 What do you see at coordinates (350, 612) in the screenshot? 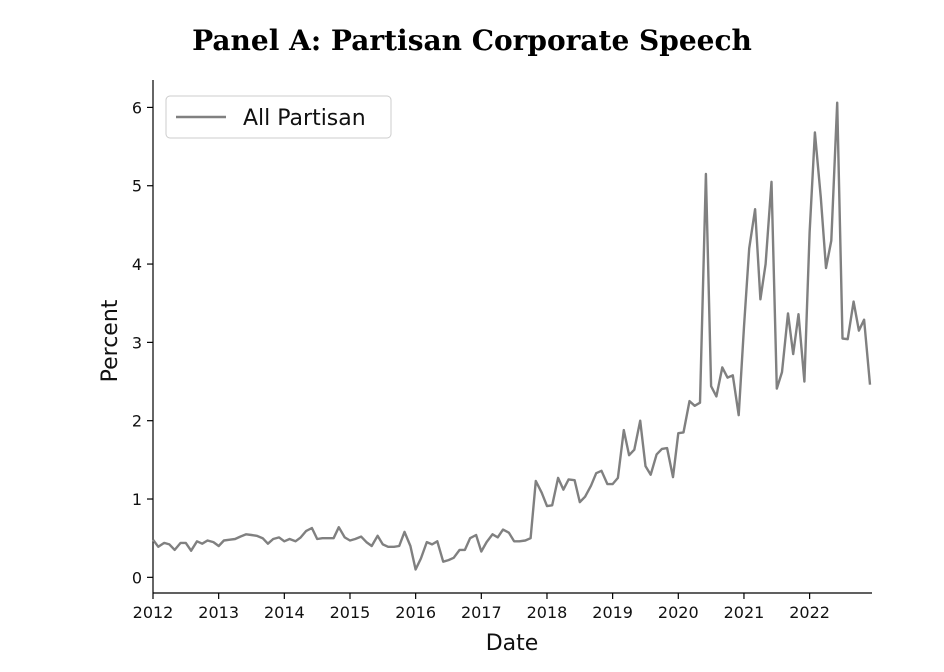
I see `x-tick-label: 2015` at bounding box center [350, 612].